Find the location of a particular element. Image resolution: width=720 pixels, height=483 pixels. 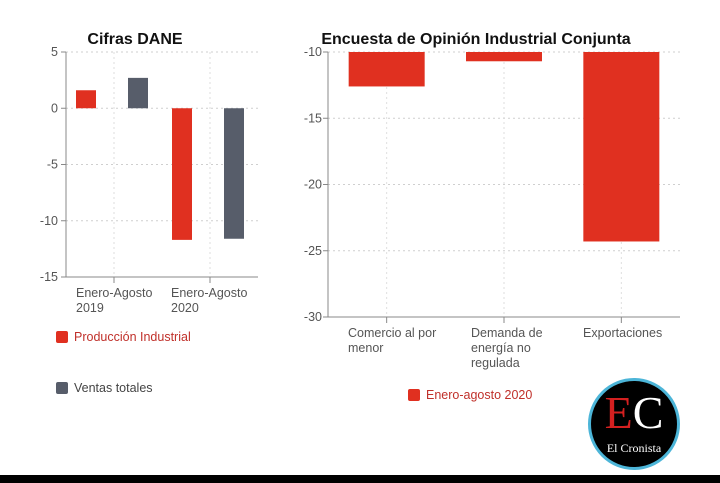

x-category-label: regulada is located at coordinates (495, 363).